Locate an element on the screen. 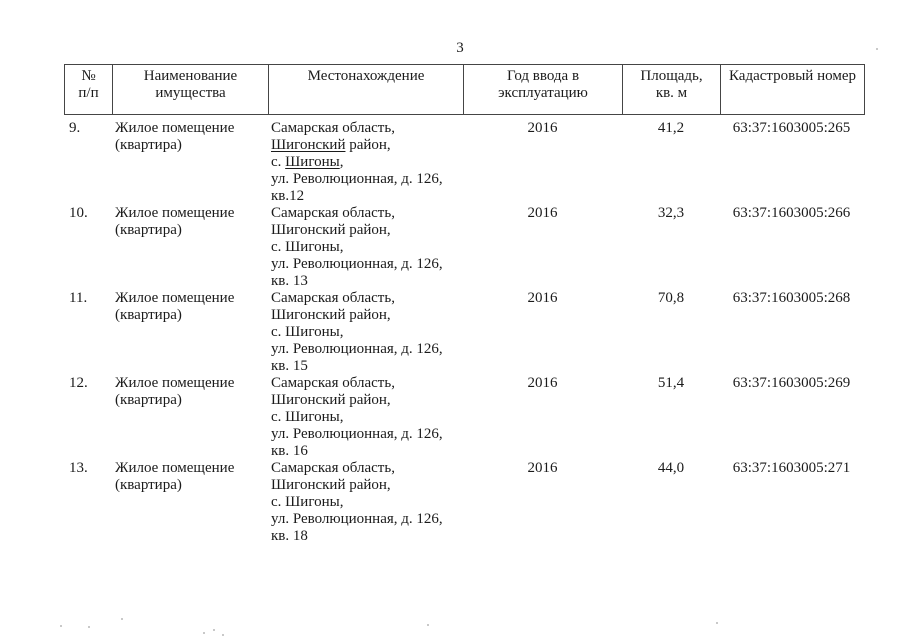 Image resolution: width=905 pixels, height=640 pixels. header-col-year: Год ввода в эксплуатацию is located at coordinates (543, 89).